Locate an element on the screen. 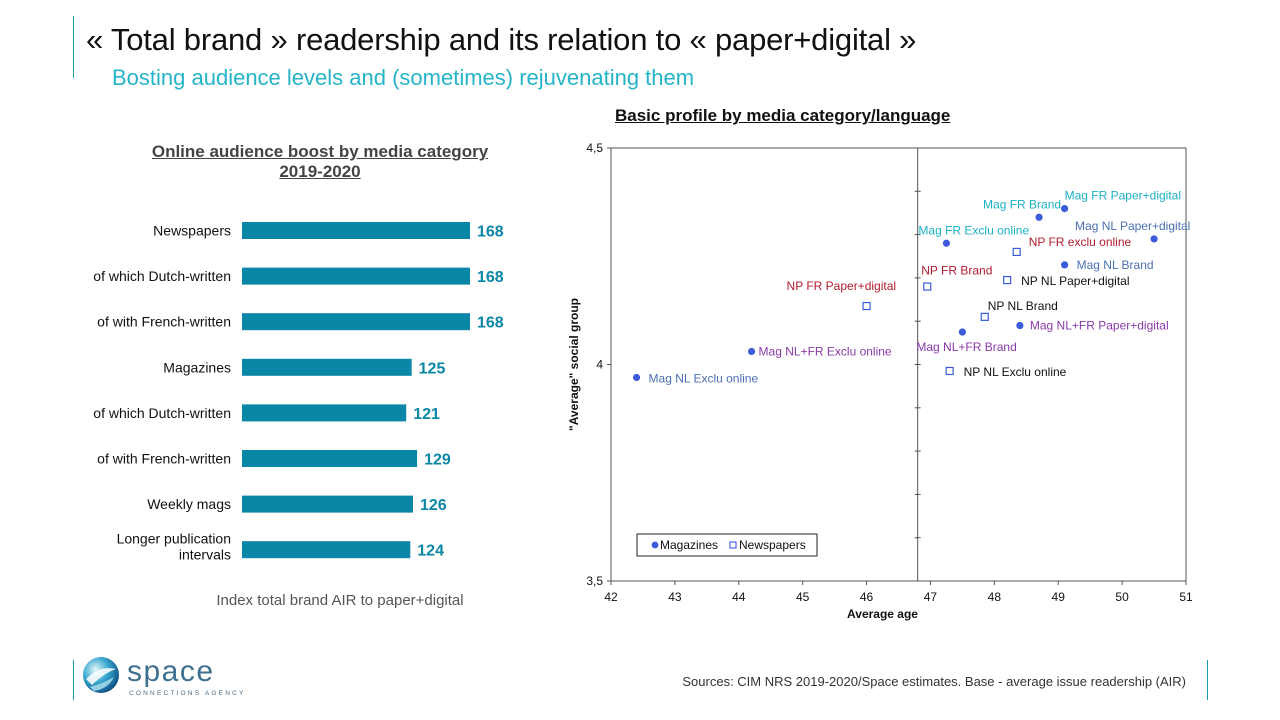 This screenshot has height=720, width=1280. bar-category-label: Newspapers is located at coordinates (192, 231).